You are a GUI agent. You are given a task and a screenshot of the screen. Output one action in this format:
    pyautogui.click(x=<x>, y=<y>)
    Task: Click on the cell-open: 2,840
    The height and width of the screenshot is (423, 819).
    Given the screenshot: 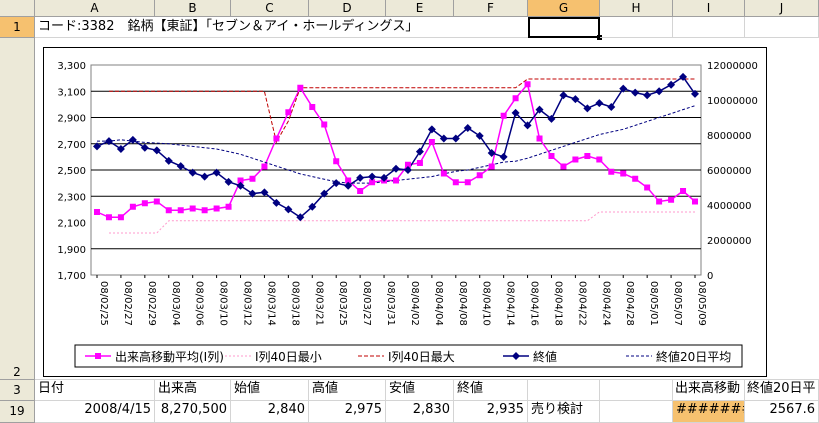 What is the action you would take?
    pyautogui.click(x=270, y=412)
    